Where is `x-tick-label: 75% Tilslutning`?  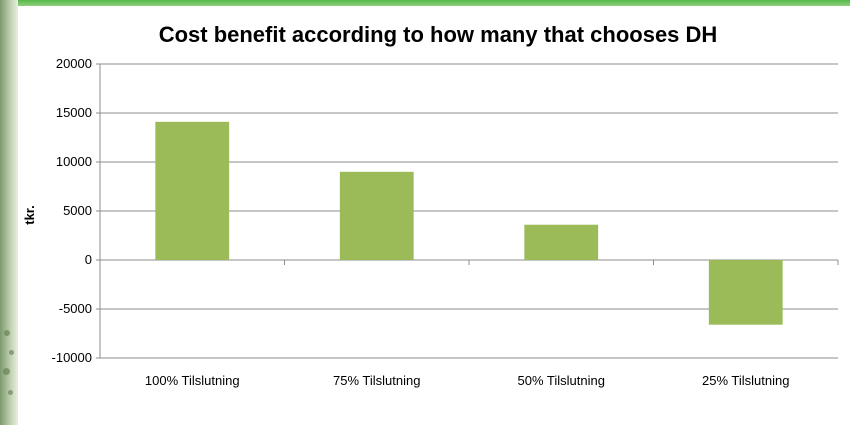
x-tick-label: 75% Tilslutning is located at coordinates (376, 380).